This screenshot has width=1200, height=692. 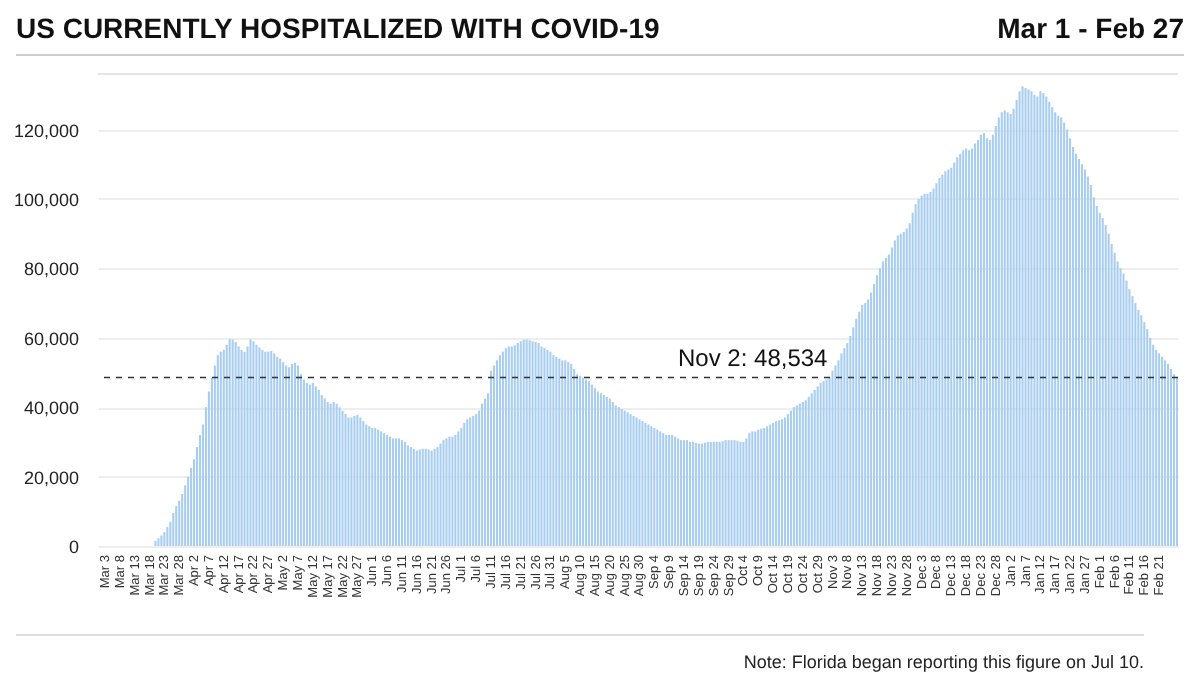 What do you see at coordinates (753, 357) in the screenshot?
I see `ref-line-label: Nov 2: 48,534` at bounding box center [753, 357].